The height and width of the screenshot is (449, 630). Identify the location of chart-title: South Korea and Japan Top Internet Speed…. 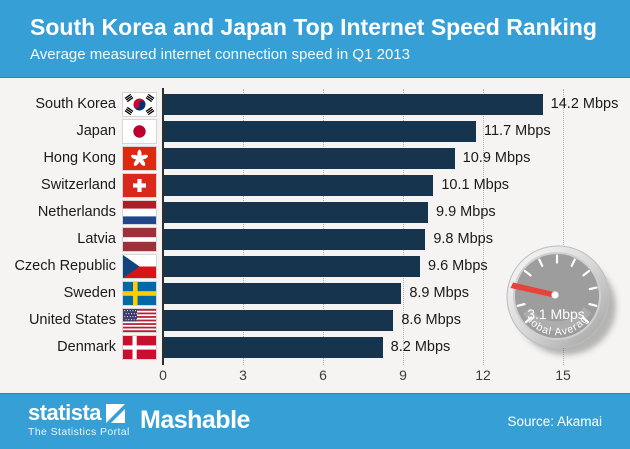
(313, 27).